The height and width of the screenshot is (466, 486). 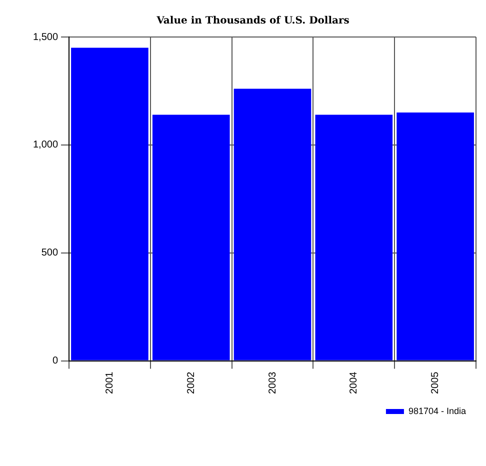 I want to click on chart-title: Value in Thousands of U.S. Dollars, so click(x=253, y=21).